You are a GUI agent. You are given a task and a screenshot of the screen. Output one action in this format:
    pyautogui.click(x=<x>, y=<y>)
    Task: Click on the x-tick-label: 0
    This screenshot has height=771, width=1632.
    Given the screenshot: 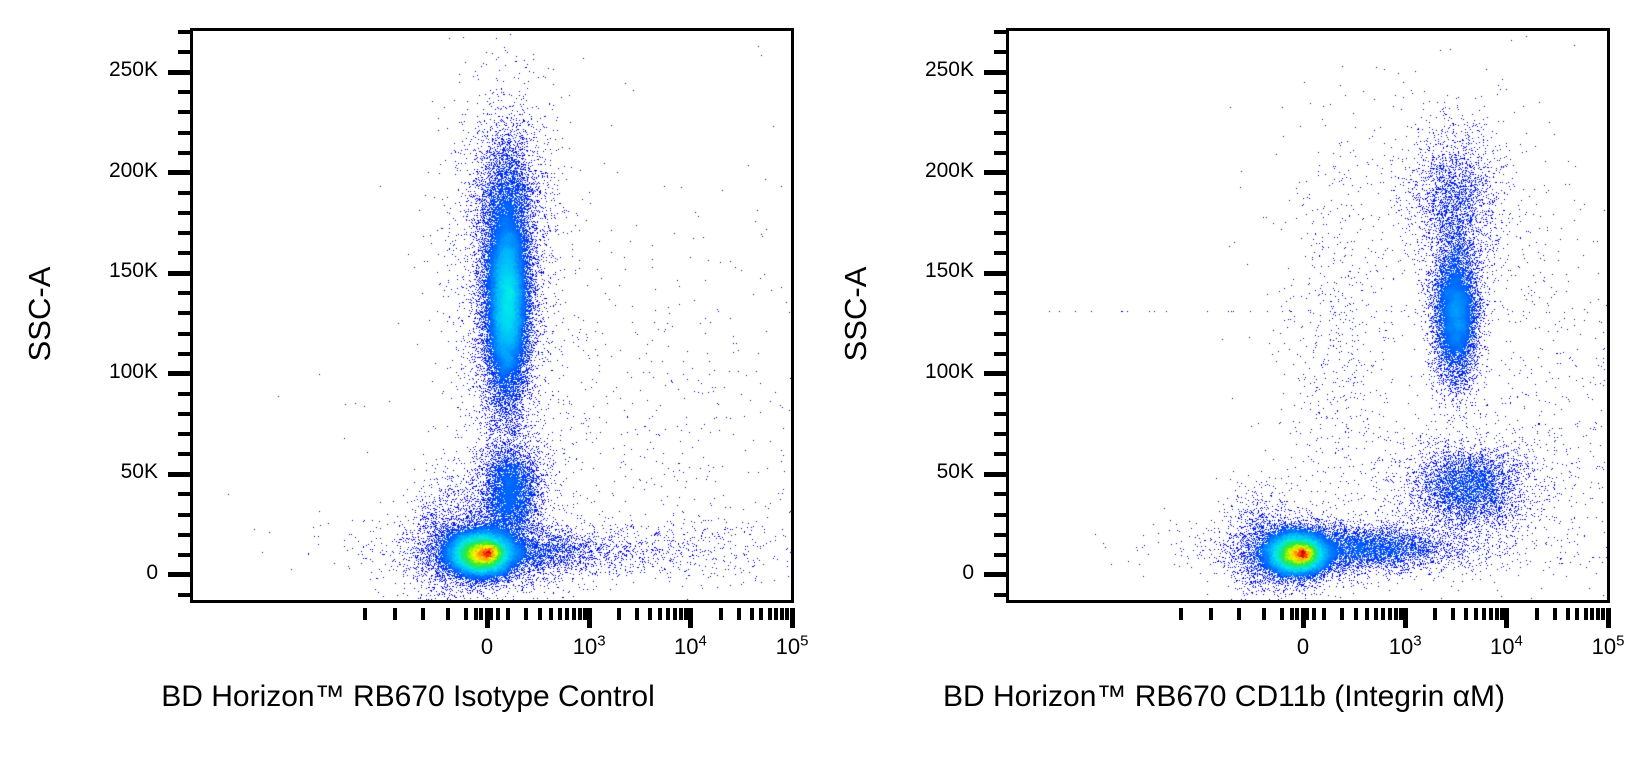 What is the action you would take?
    pyautogui.click(x=487, y=646)
    